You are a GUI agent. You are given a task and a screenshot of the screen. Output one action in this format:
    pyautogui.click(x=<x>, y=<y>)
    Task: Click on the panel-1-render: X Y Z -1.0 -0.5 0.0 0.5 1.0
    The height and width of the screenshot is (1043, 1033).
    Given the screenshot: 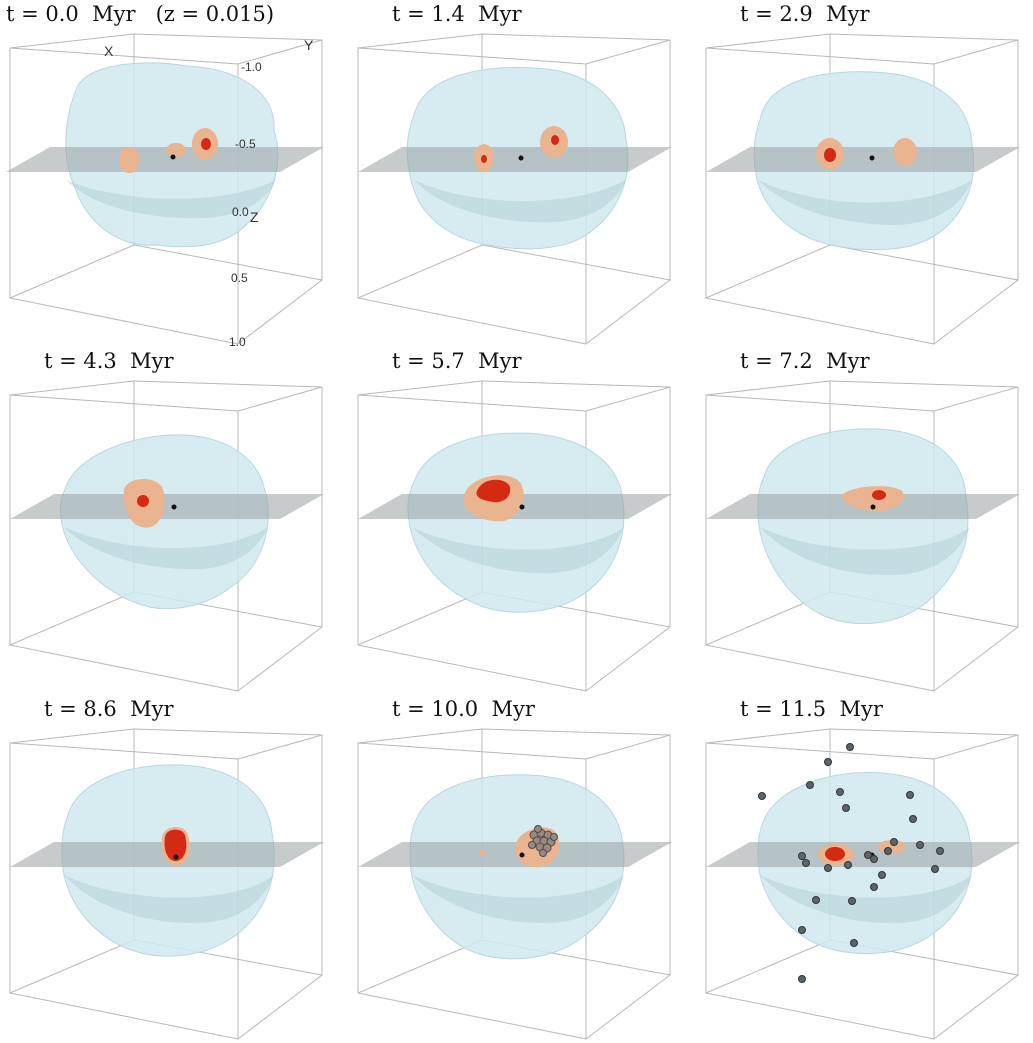 What is the action you would take?
    pyautogui.click(x=165, y=190)
    